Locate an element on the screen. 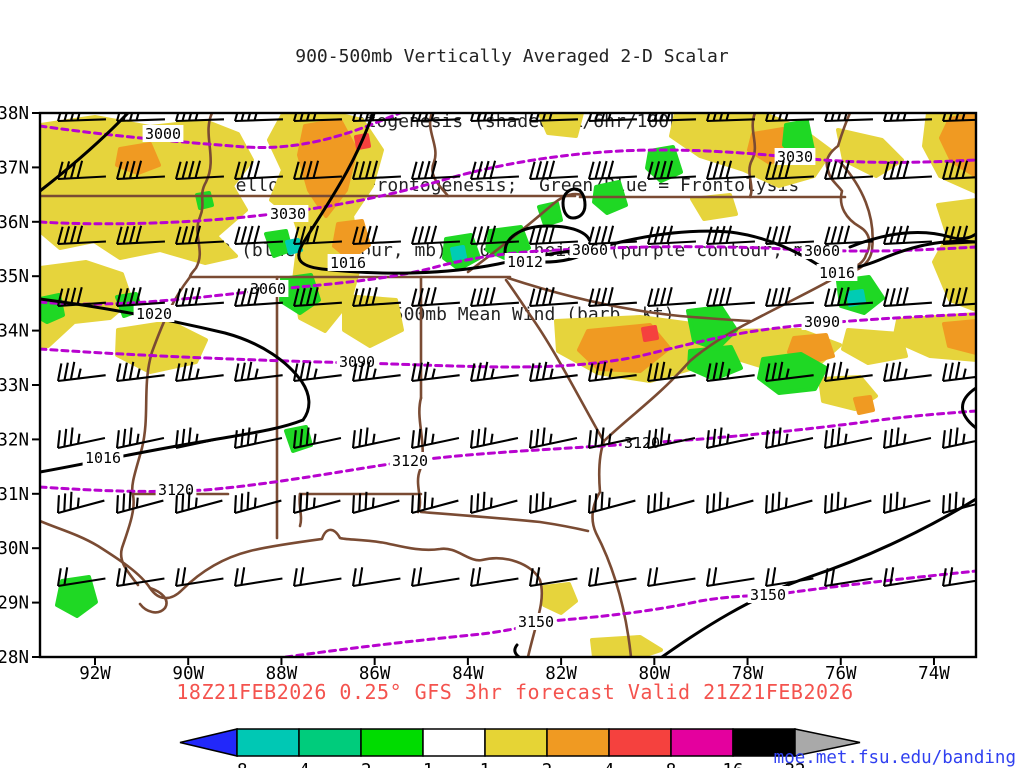 The width and height of the screenshot is (1024, 768). title-line-1: 900-500mb Vertically Averaged 2-D Scalar is located at coordinates (512, 56).